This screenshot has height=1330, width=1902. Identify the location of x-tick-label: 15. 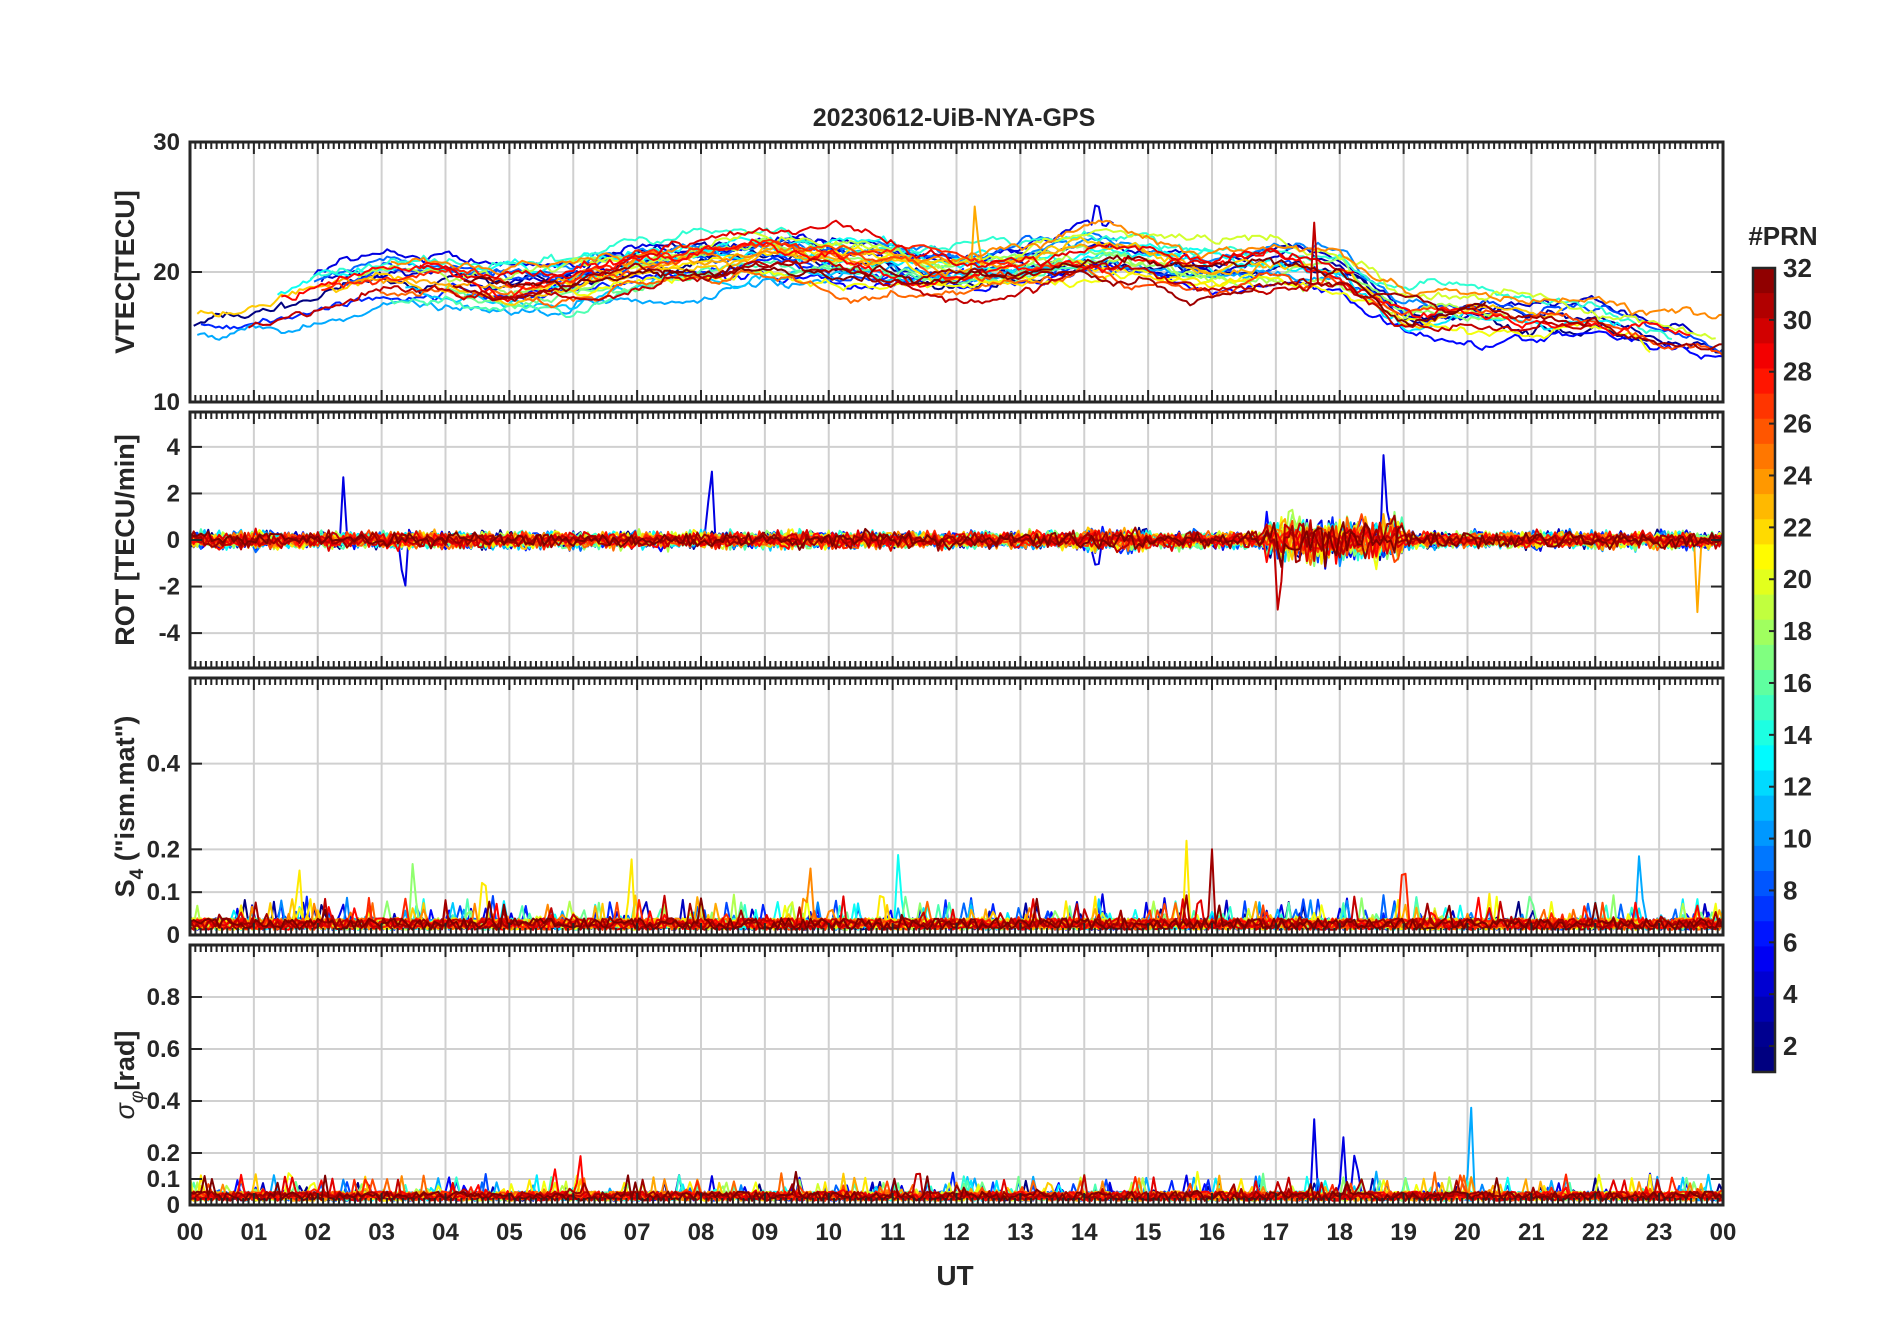
(1148, 1232).